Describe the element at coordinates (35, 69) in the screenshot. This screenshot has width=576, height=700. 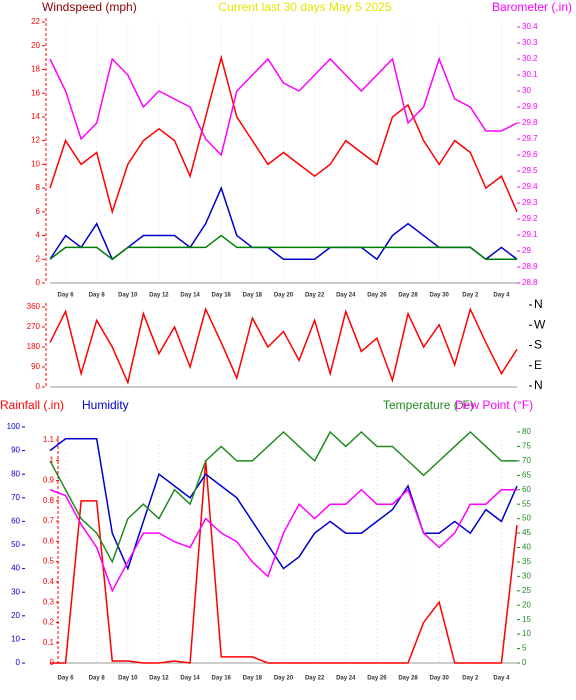
I see `y-tick-label: 18` at that location.